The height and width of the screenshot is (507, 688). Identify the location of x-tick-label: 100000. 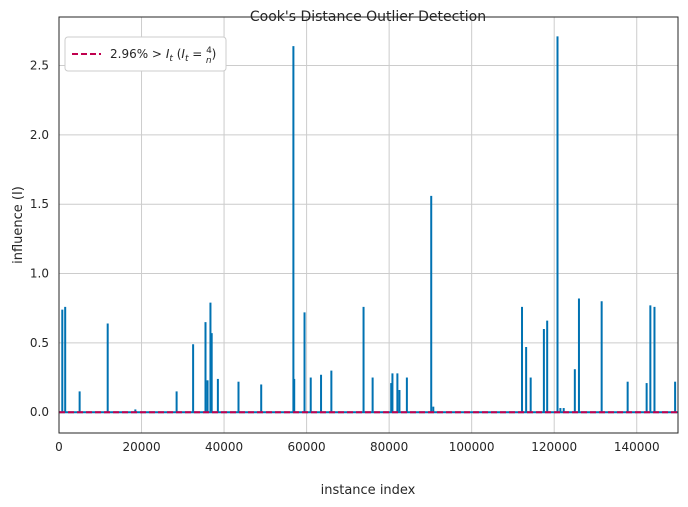
(472, 447).